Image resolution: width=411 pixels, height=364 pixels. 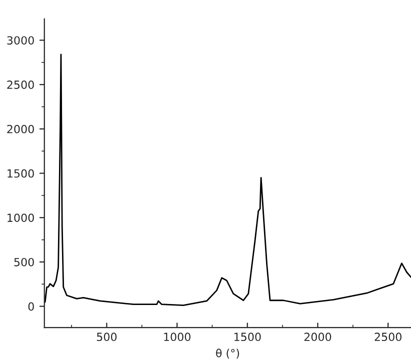 What do you see at coordinates (106, 337) in the screenshot?
I see `x-tick-label: 500` at bounding box center [106, 337].